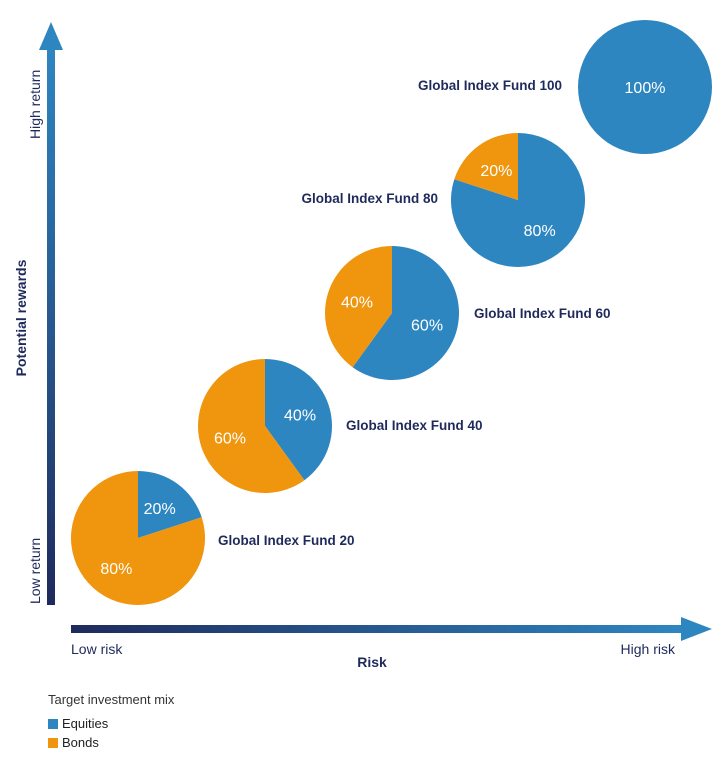  Describe the element at coordinates (35, 104) in the screenshot. I see `y-axis-high-label: High return` at that location.